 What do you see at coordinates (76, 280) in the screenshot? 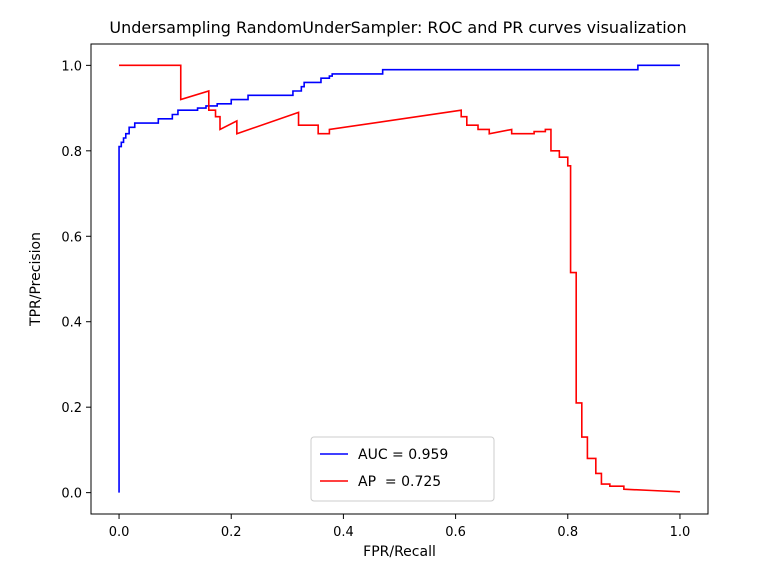
I see `y-axis: 0.0 0.2 0.4 0.6 0.8 1.0` at bounding box center [76, 280].